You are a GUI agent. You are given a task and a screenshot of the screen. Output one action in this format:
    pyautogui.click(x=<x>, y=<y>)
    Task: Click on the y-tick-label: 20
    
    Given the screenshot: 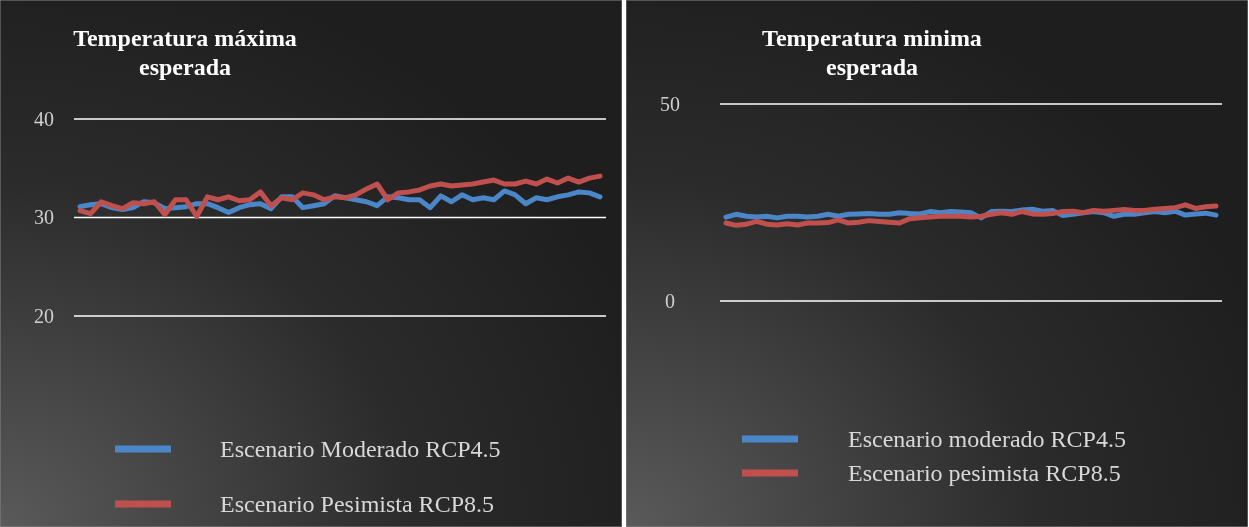 What is the action you would take?
    pyautogui.click(x=44, y=315)
    